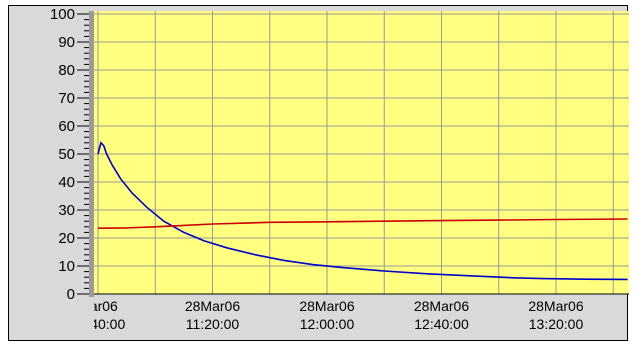 The width and height of the screenshot is (636, 347). Describe the element at coordinates (66, 266) in the screenshot. I see `y-tick-label: 10` at that location.